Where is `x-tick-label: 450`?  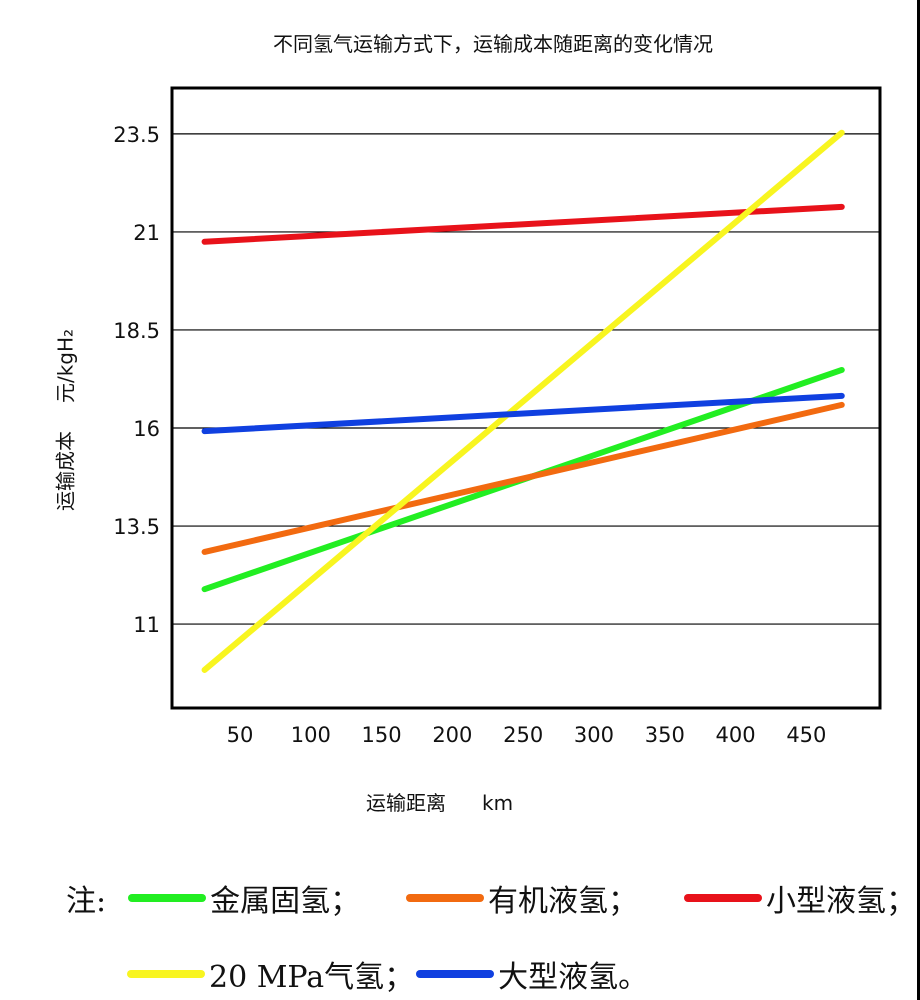 x-tick-label: 450 is located at coordinates (806, 735).